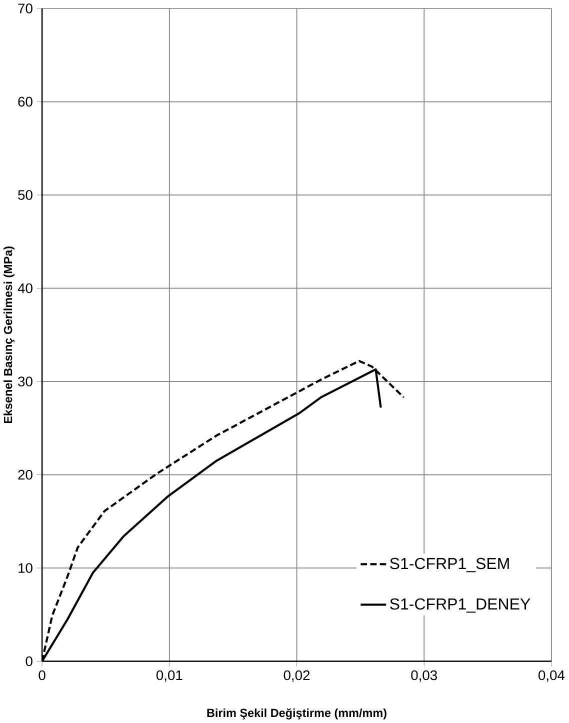  Describe the element at coordinates (9, 335) in the screenshot. I see `y-axis-title: Eksenel Basınç Gerilmesi (MPa)` at that location.